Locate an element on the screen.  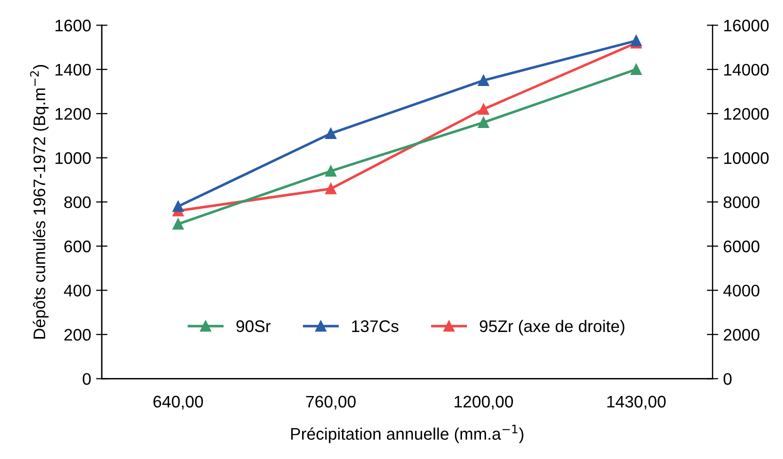
y-tick-label: 0 is located at coordinates (86, 379).